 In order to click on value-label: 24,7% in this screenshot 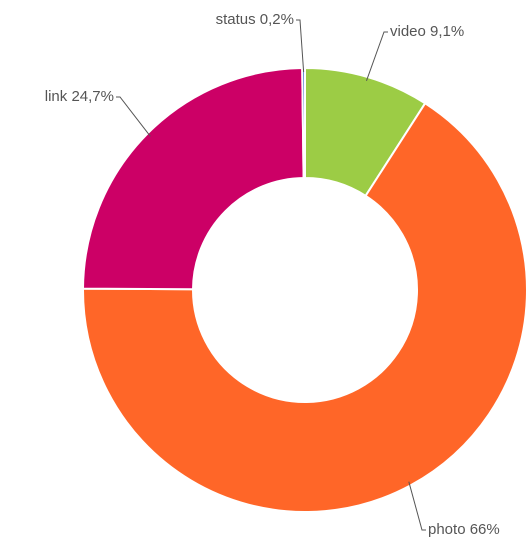, I will do `click(92, 96)`.